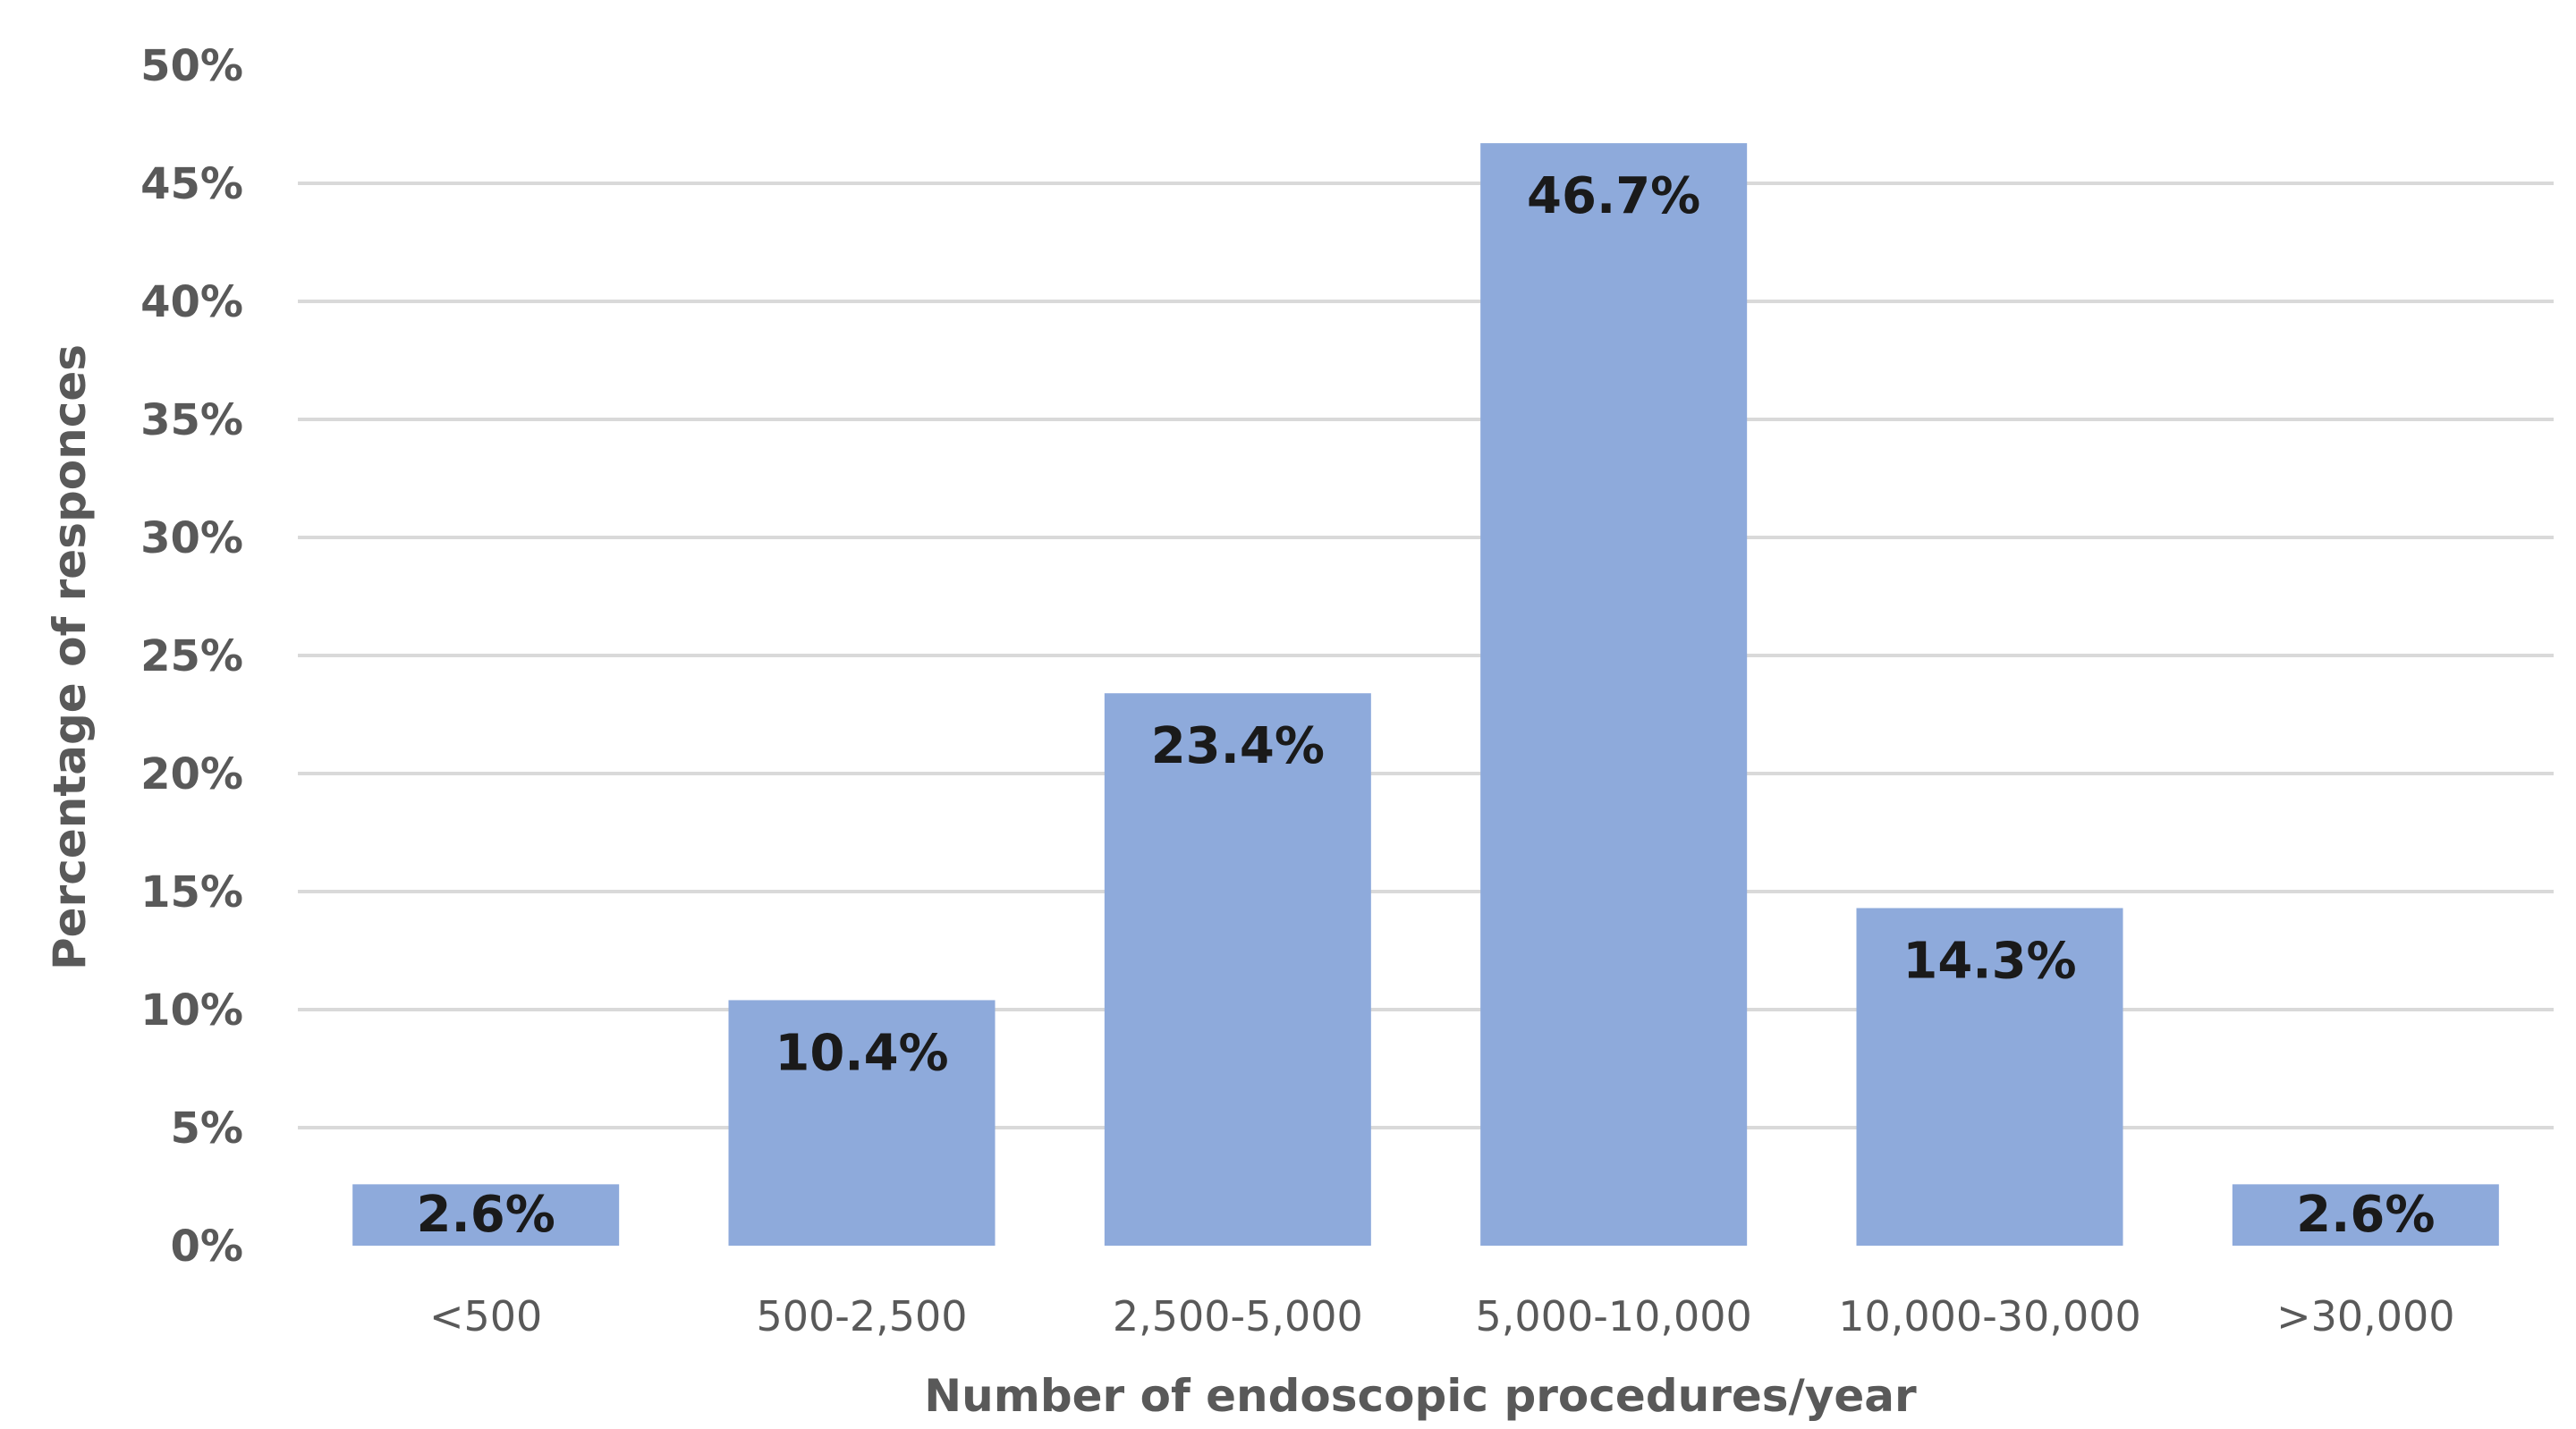  I want to click on x-tick-label: <500, so click(485, 1316).